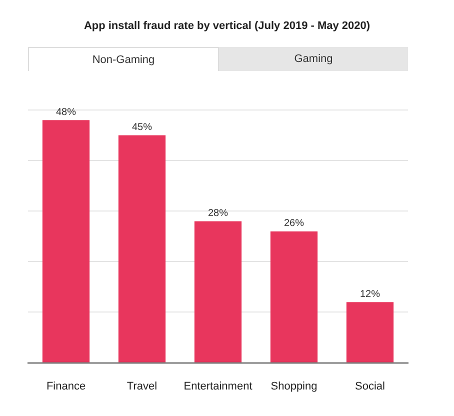 Image resolution: width=454 pixels, height=416 pixels. I want to click on x-tick-label: Entertainment, so click(218, 386).